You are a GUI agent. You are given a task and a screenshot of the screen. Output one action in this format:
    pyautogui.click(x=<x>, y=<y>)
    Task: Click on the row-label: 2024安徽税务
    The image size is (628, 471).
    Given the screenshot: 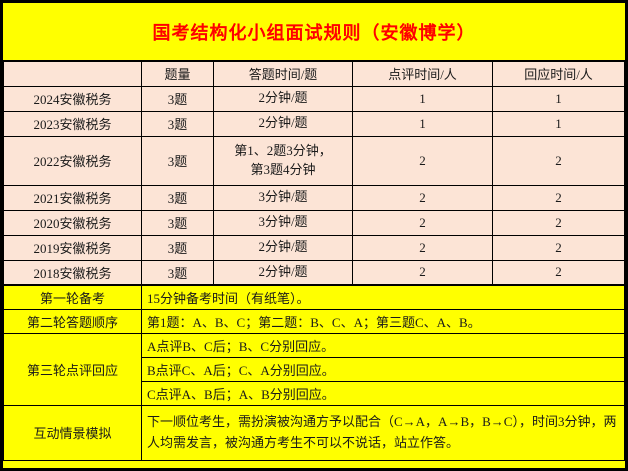 What is the action you would take?
    pyautogui.click(x=72, y=98)
    